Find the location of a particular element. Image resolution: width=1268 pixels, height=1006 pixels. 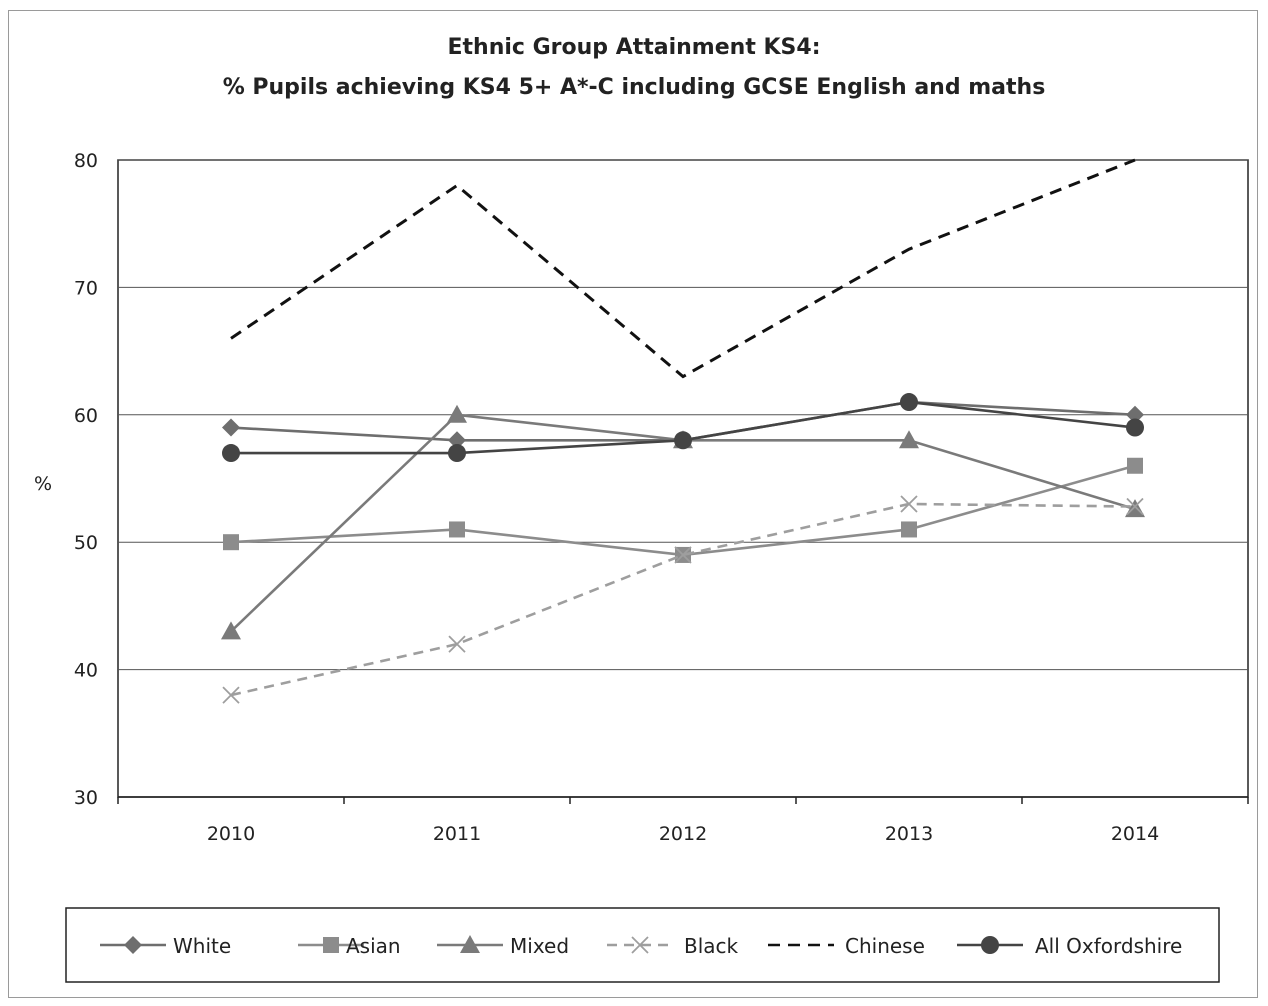

legend-item-all-oxfordshire: All Oxfordshire is located at coordinates (1069, 946).